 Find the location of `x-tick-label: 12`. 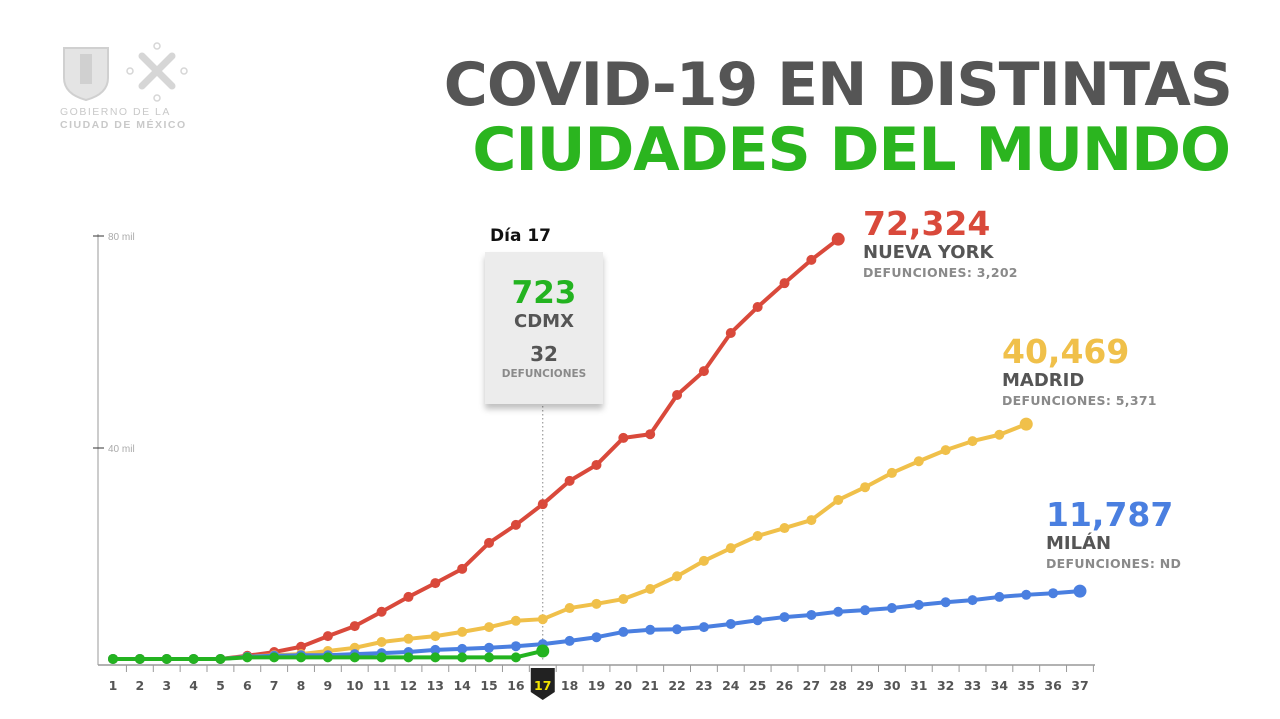

x-tick-label: 12 is located at coordinates (408, 685).